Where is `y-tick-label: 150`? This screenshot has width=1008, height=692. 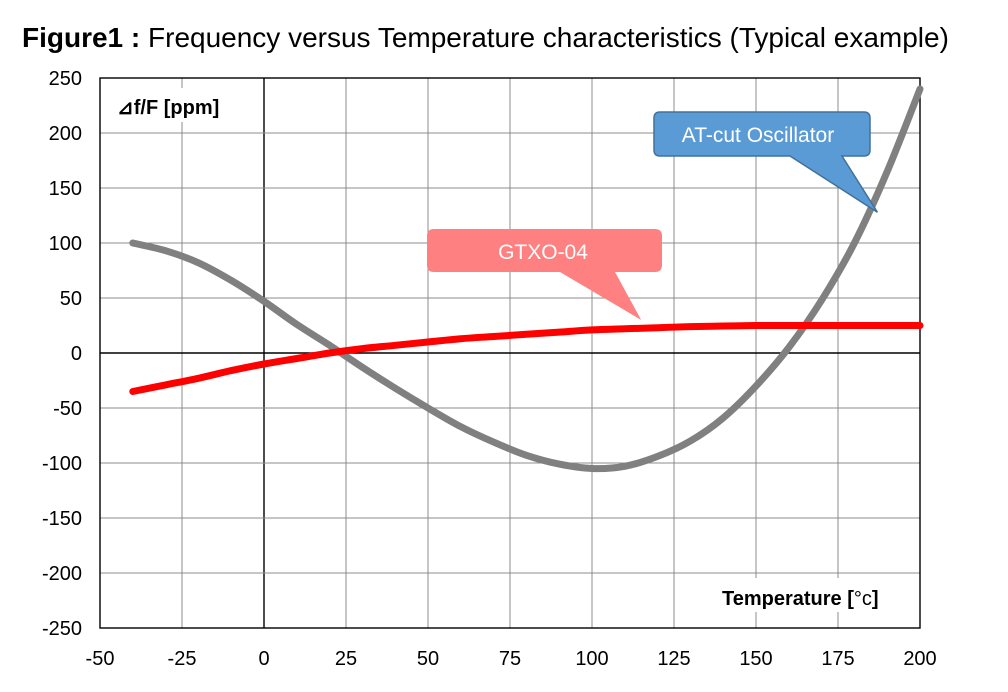 y-tick-label: 150 is located at coordinates (65, 189).